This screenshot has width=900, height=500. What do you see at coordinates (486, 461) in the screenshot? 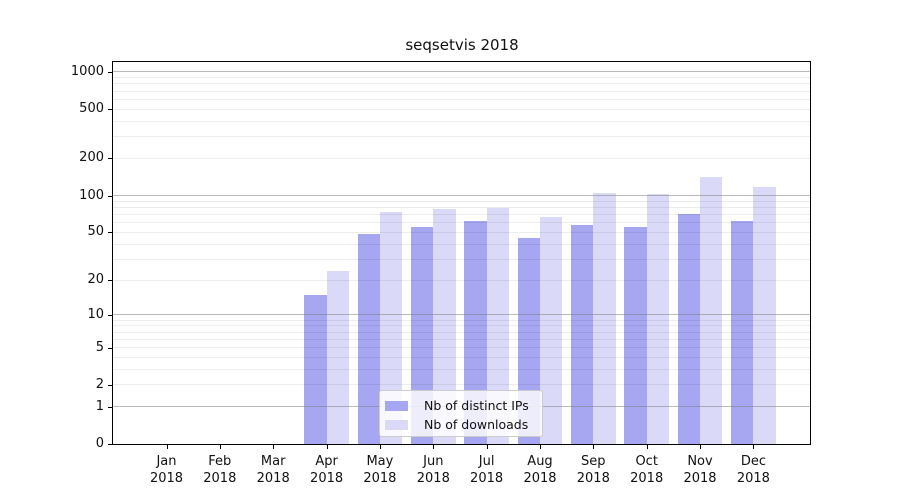
I see `x-tick-month: Jul` at bounding box center [486, 461].